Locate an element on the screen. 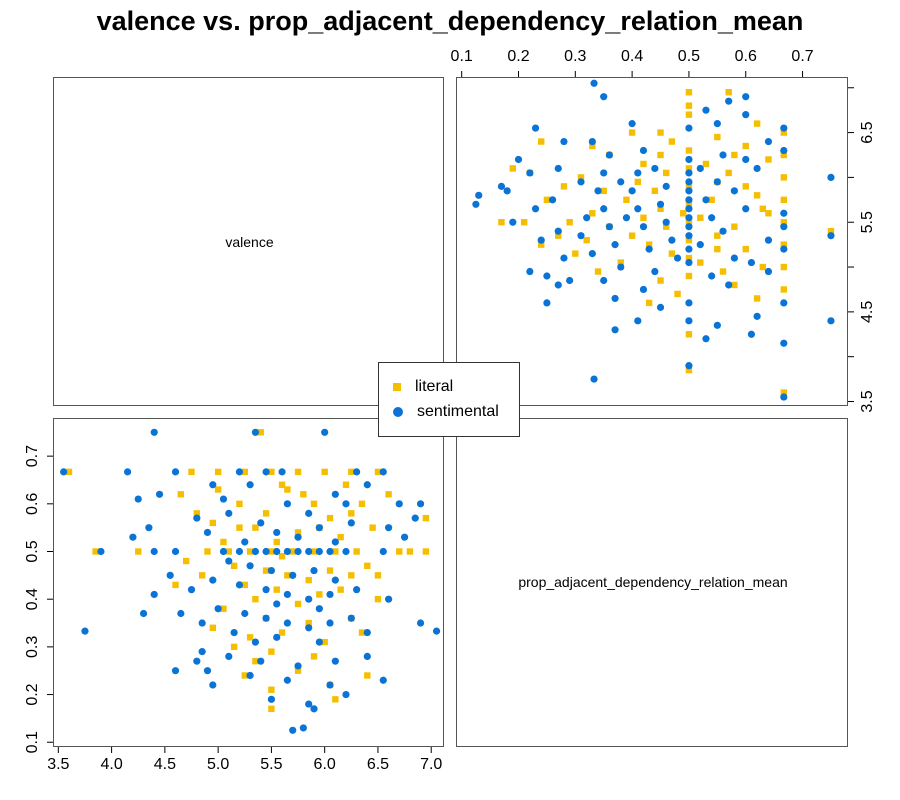 The width and height of the screenshot is (900, 800). x-tick-label-valence: 3.5 is located at coordinates (58, 764).